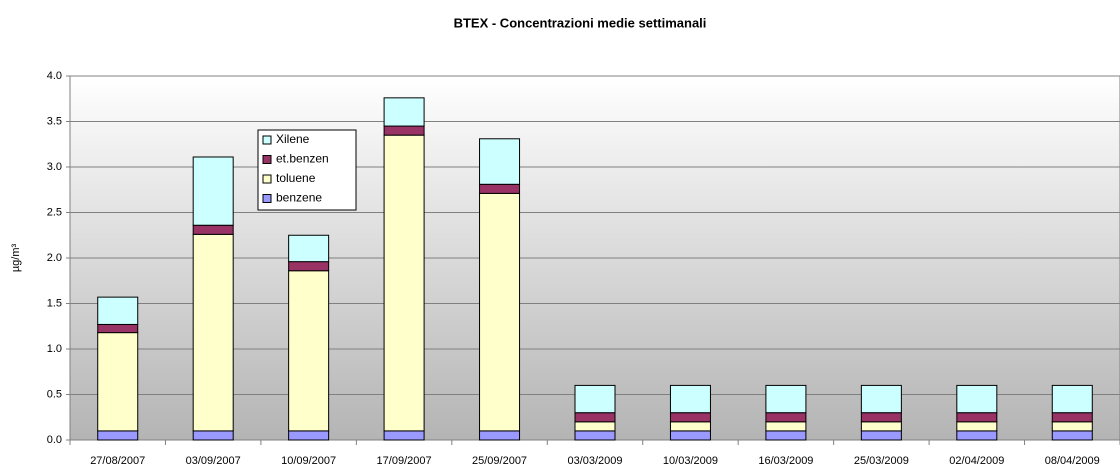 The image size is (1120, 469). I want to click on y-axis-label: µg/m³, so click(16, 257).